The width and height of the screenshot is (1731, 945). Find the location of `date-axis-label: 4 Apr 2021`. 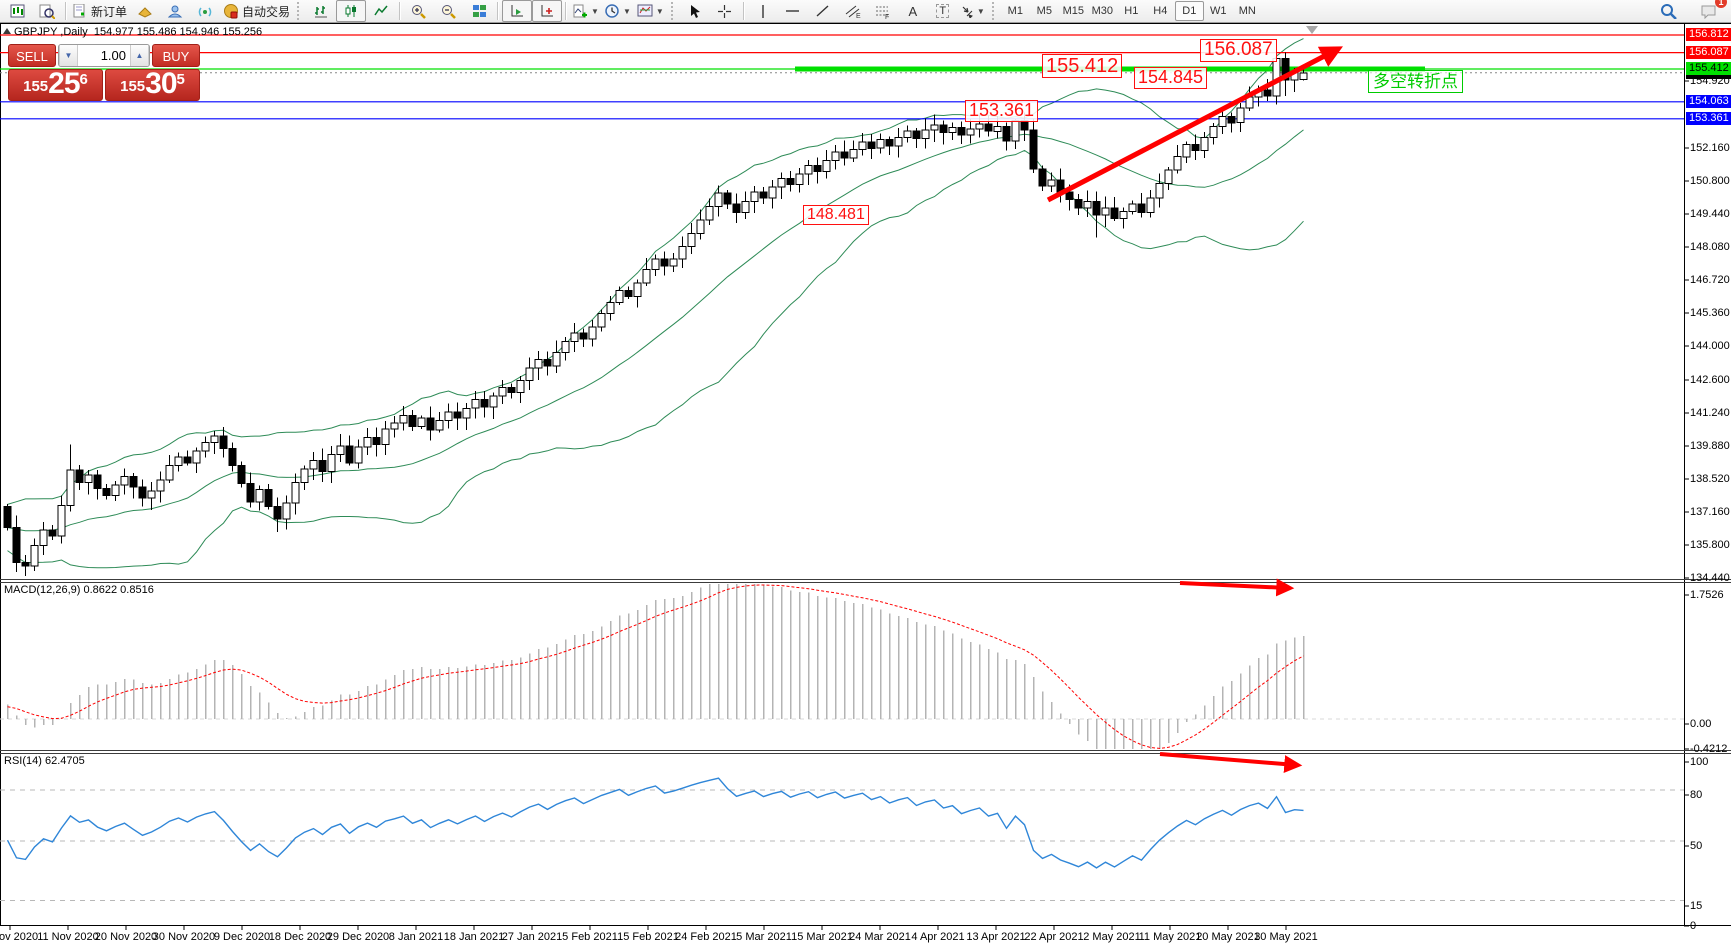

date-axis-label: 4 Apr 2021 is located at coordinates (938, 937).